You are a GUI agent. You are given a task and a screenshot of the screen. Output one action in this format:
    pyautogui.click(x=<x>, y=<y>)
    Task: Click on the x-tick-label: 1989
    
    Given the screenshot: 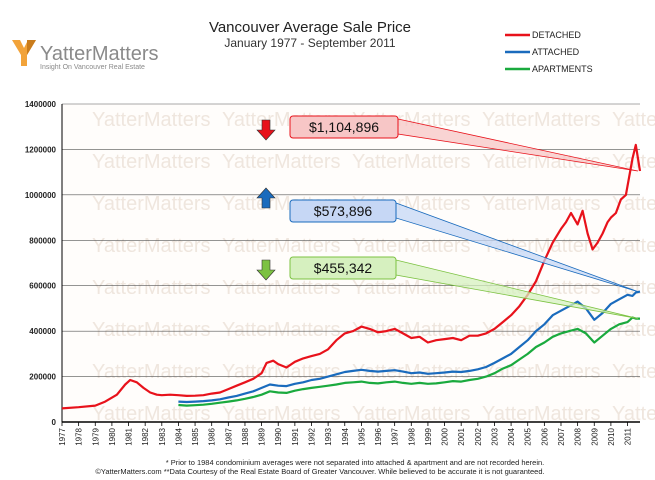 What is the action you would take?
    pyautogui.click(x=262, y=436)
    